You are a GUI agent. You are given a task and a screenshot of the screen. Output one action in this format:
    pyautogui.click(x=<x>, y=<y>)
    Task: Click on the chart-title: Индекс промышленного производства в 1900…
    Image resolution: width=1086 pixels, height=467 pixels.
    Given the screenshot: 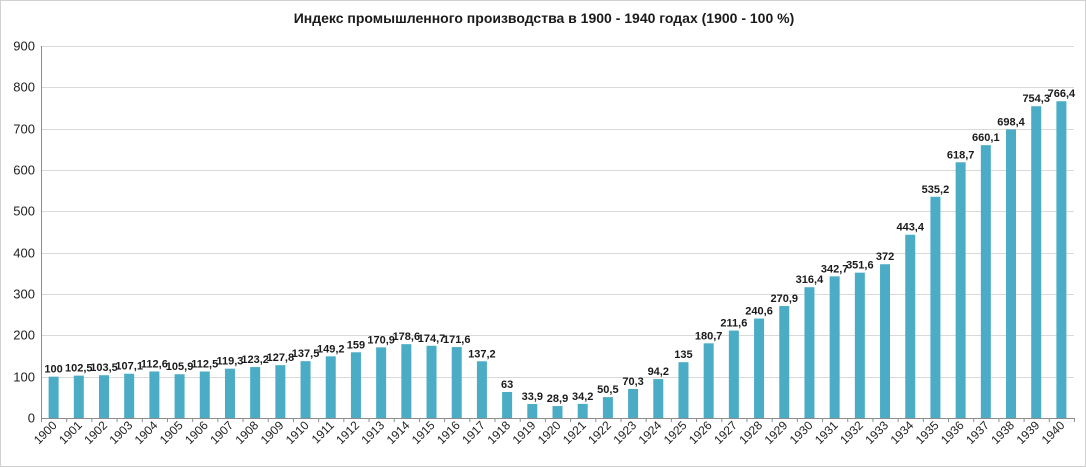 What is the action you would take?
    pyautogui.click(x=544, y=18)
    